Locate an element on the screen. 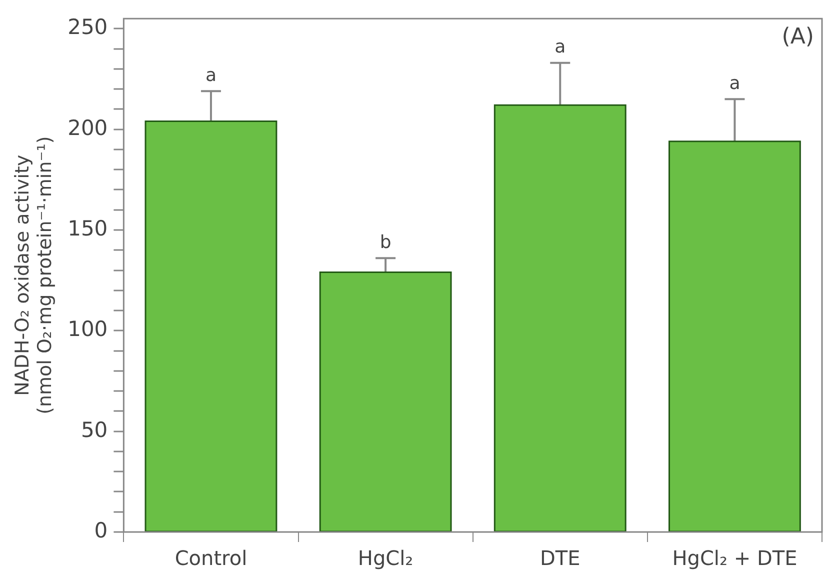 This screenshot has height=584, width=836. data-label: b is located at coordinates (386, 242).